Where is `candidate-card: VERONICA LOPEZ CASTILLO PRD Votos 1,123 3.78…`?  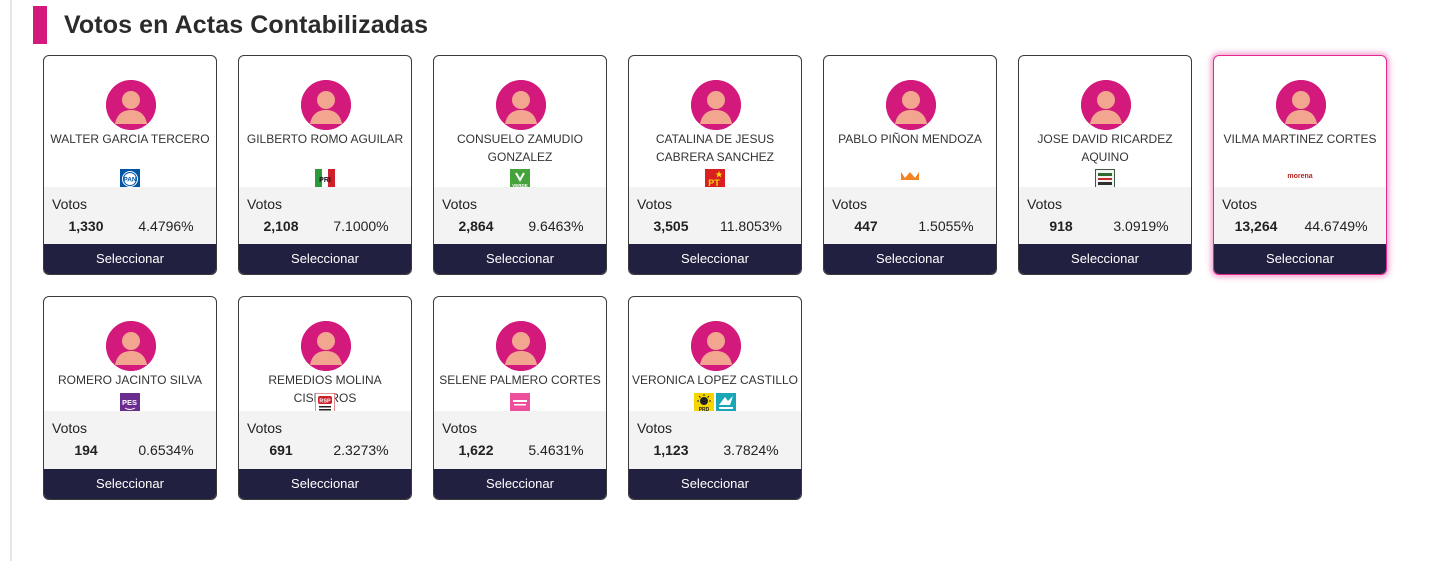
candidate-card: VERONICA LOPEZ CASTILLO PRD Votos 1,123 3.78… is located at coordinates (715, 398).